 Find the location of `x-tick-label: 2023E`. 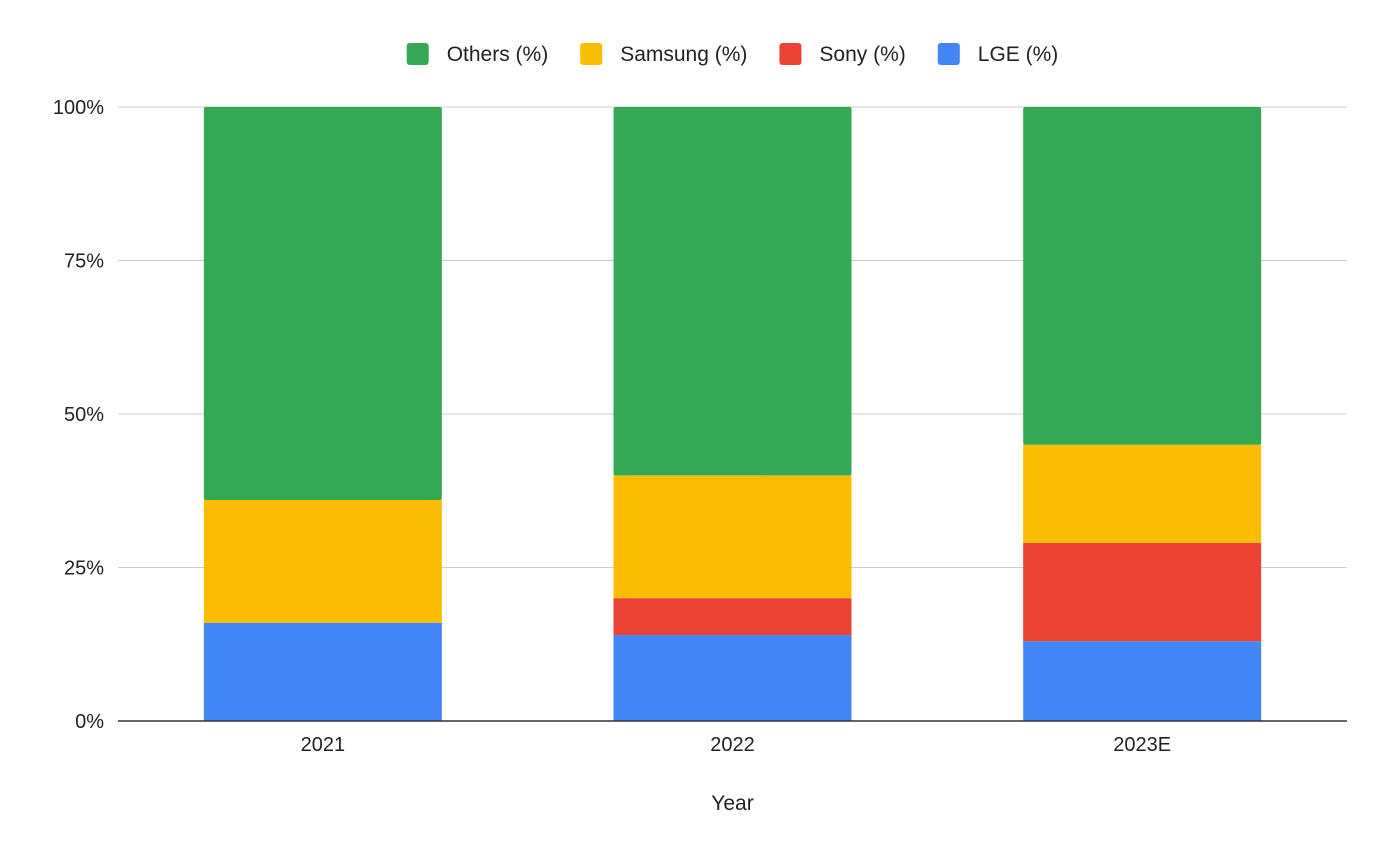

x-tick-label: 2023E is located at coordinates (1142, 745).